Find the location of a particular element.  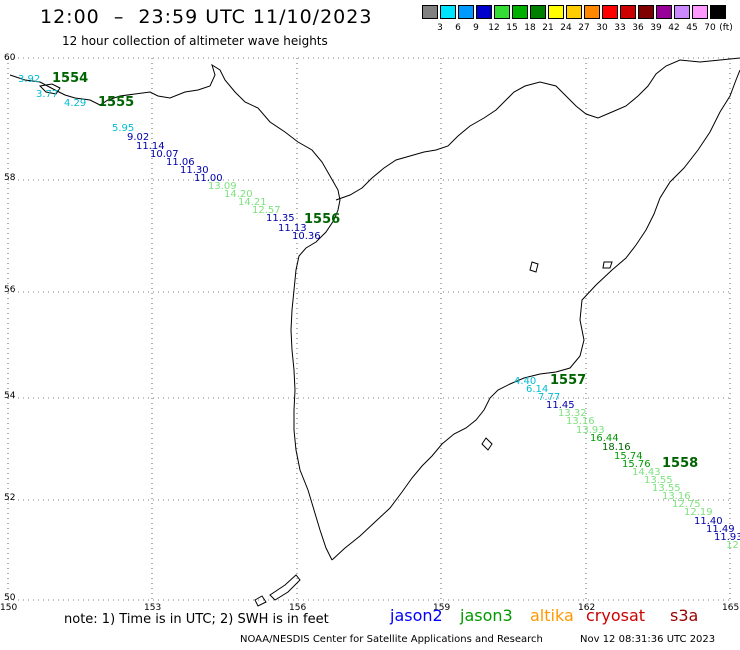

pass-number: 1555 is located at coordinates (116, 102).